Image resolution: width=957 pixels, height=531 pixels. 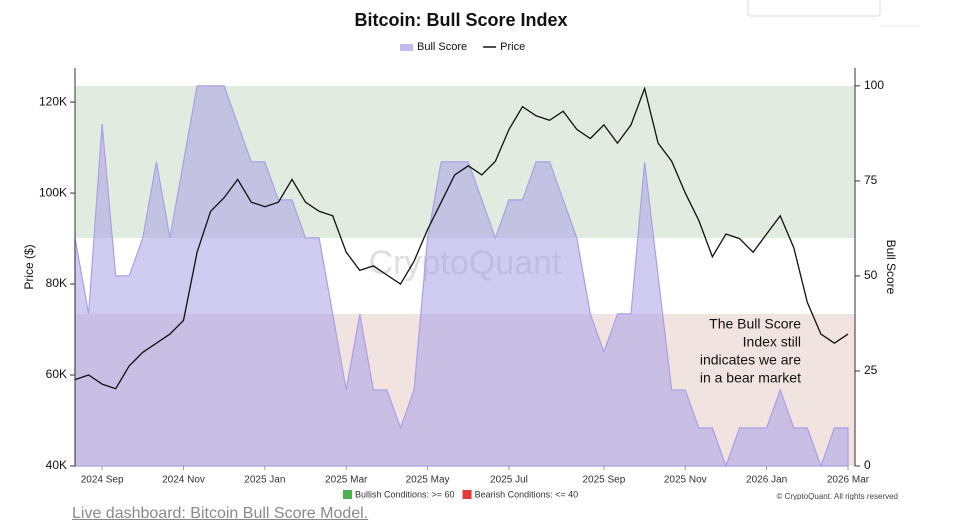 I want to click on legend-swatch, so click(x=406, y=47).